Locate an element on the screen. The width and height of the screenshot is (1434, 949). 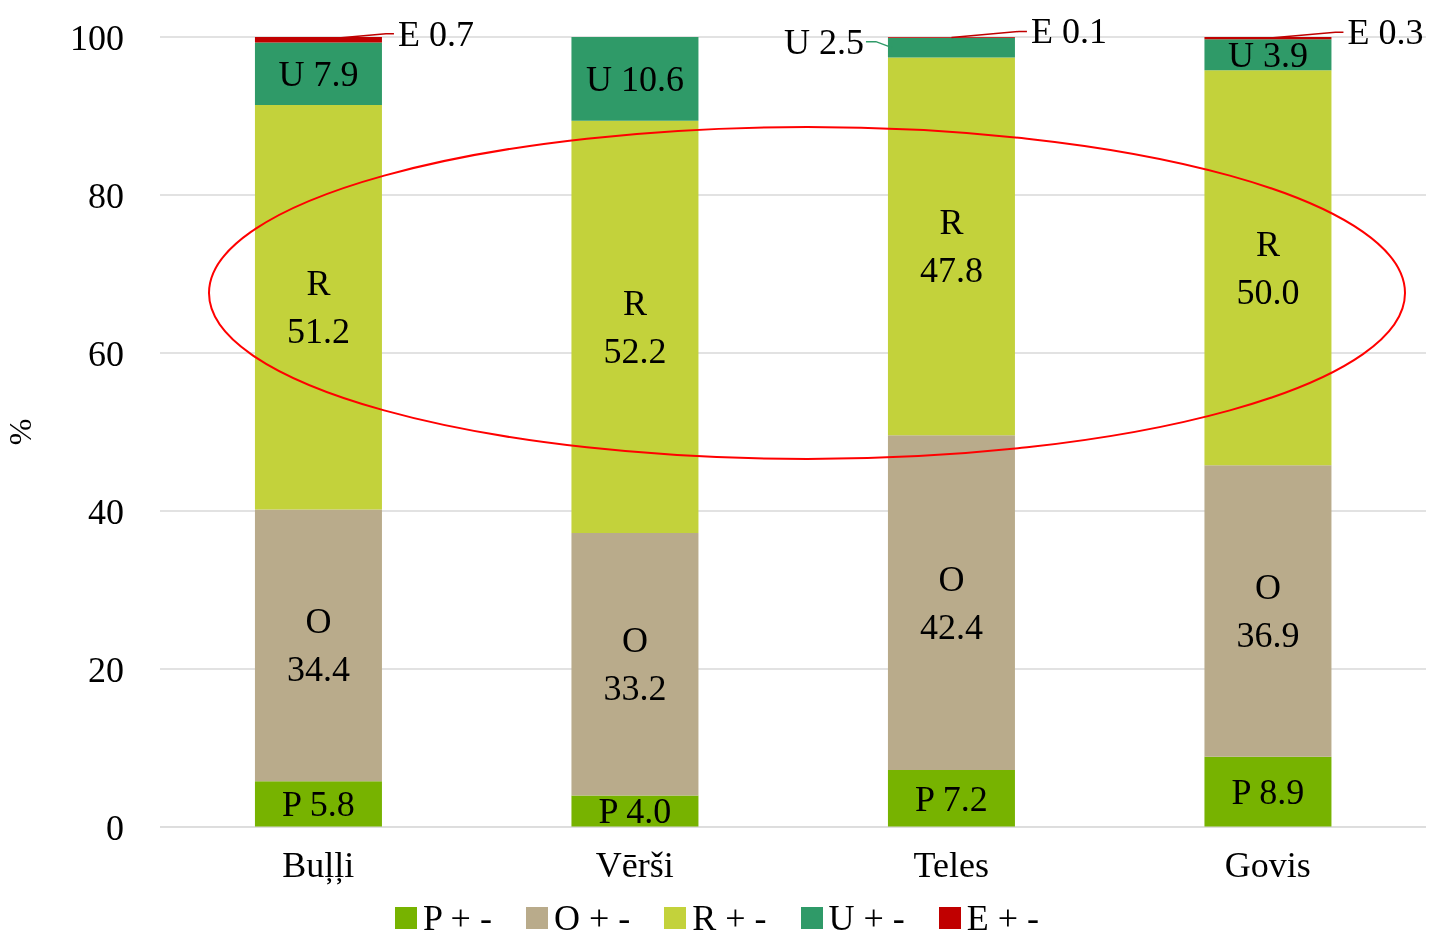
x-tick-label: Vērši is located at coordinates (634, 864).